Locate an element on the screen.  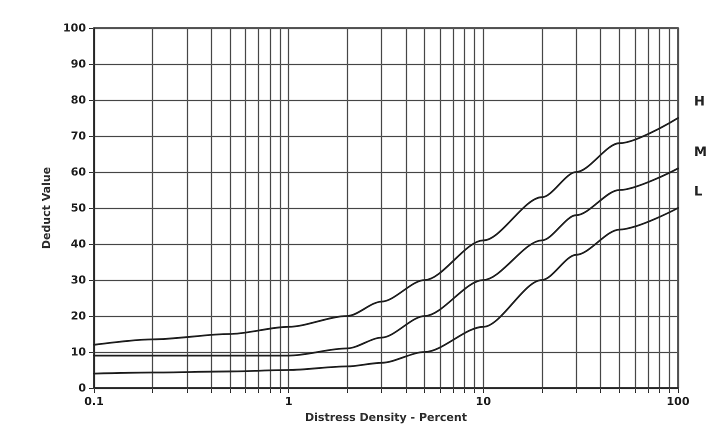
y-tick-label: 40 is located at coordinates (78, 244).